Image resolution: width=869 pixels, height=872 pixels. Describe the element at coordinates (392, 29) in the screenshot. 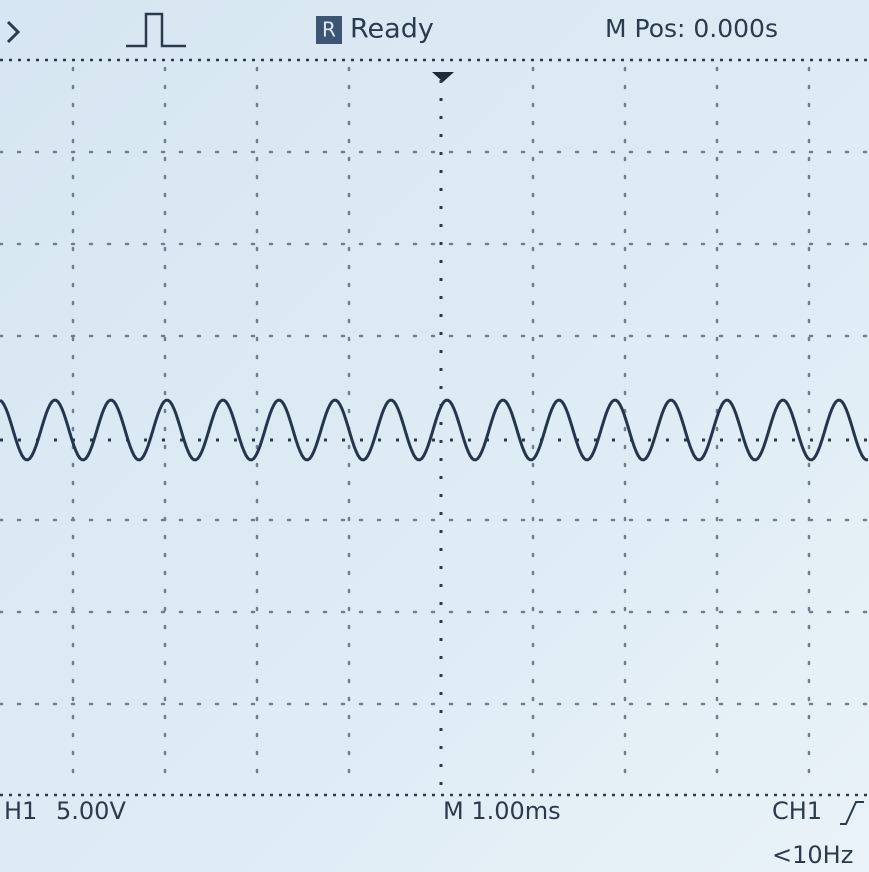

I see `status: Ready` at that location.